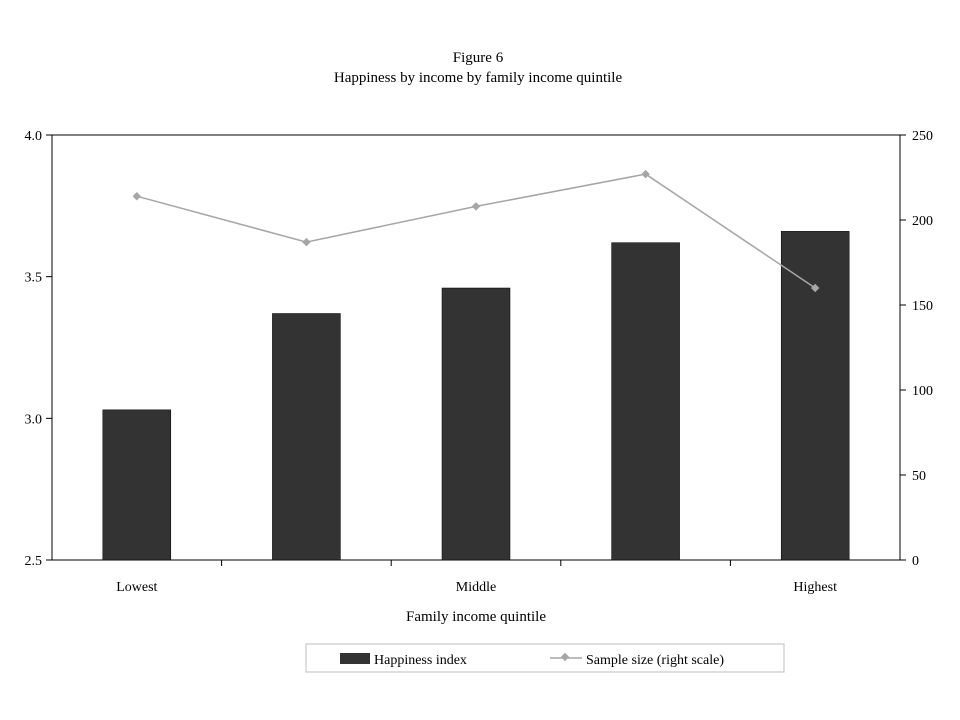 The width and height of the screenshot is (960, 720). What do you see at coordinates (476, 577) in the screenshot?
I see `x-axis: Lowest Middle Highest` at bounding box center [476, 577].